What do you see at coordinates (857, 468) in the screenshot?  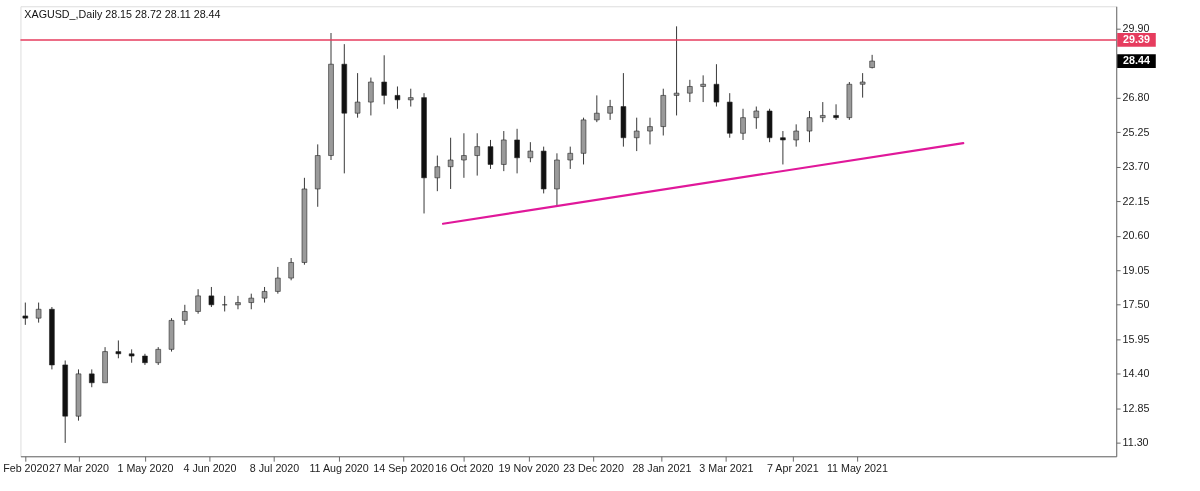 I see `x-tick-label: 11 May 2021` at bounding box center [857, 468].